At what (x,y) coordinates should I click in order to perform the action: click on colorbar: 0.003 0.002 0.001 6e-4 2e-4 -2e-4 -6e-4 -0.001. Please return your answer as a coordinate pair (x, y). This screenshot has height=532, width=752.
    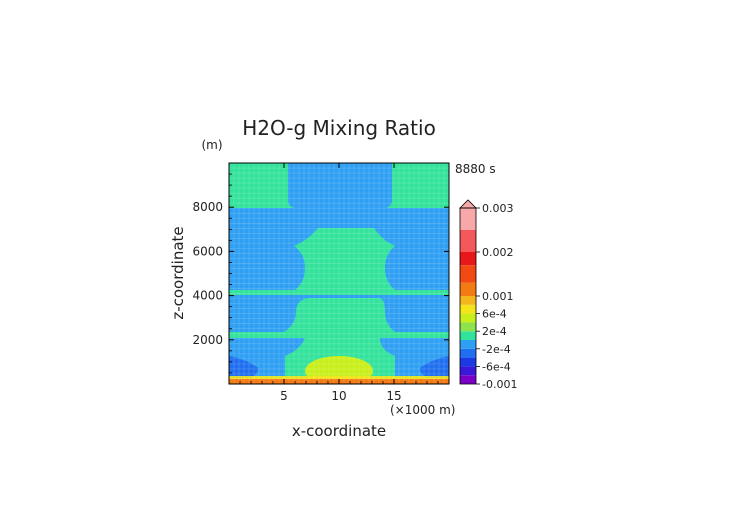
    Looking at the image, I should click on (488, 295).